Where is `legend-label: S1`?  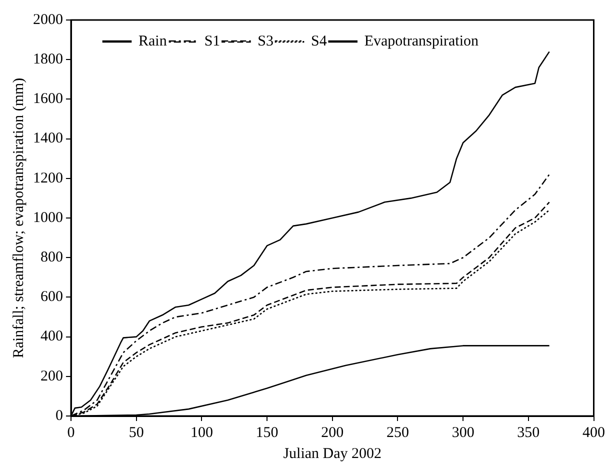
legend-label: S1 is located at coordinates (212, 41).